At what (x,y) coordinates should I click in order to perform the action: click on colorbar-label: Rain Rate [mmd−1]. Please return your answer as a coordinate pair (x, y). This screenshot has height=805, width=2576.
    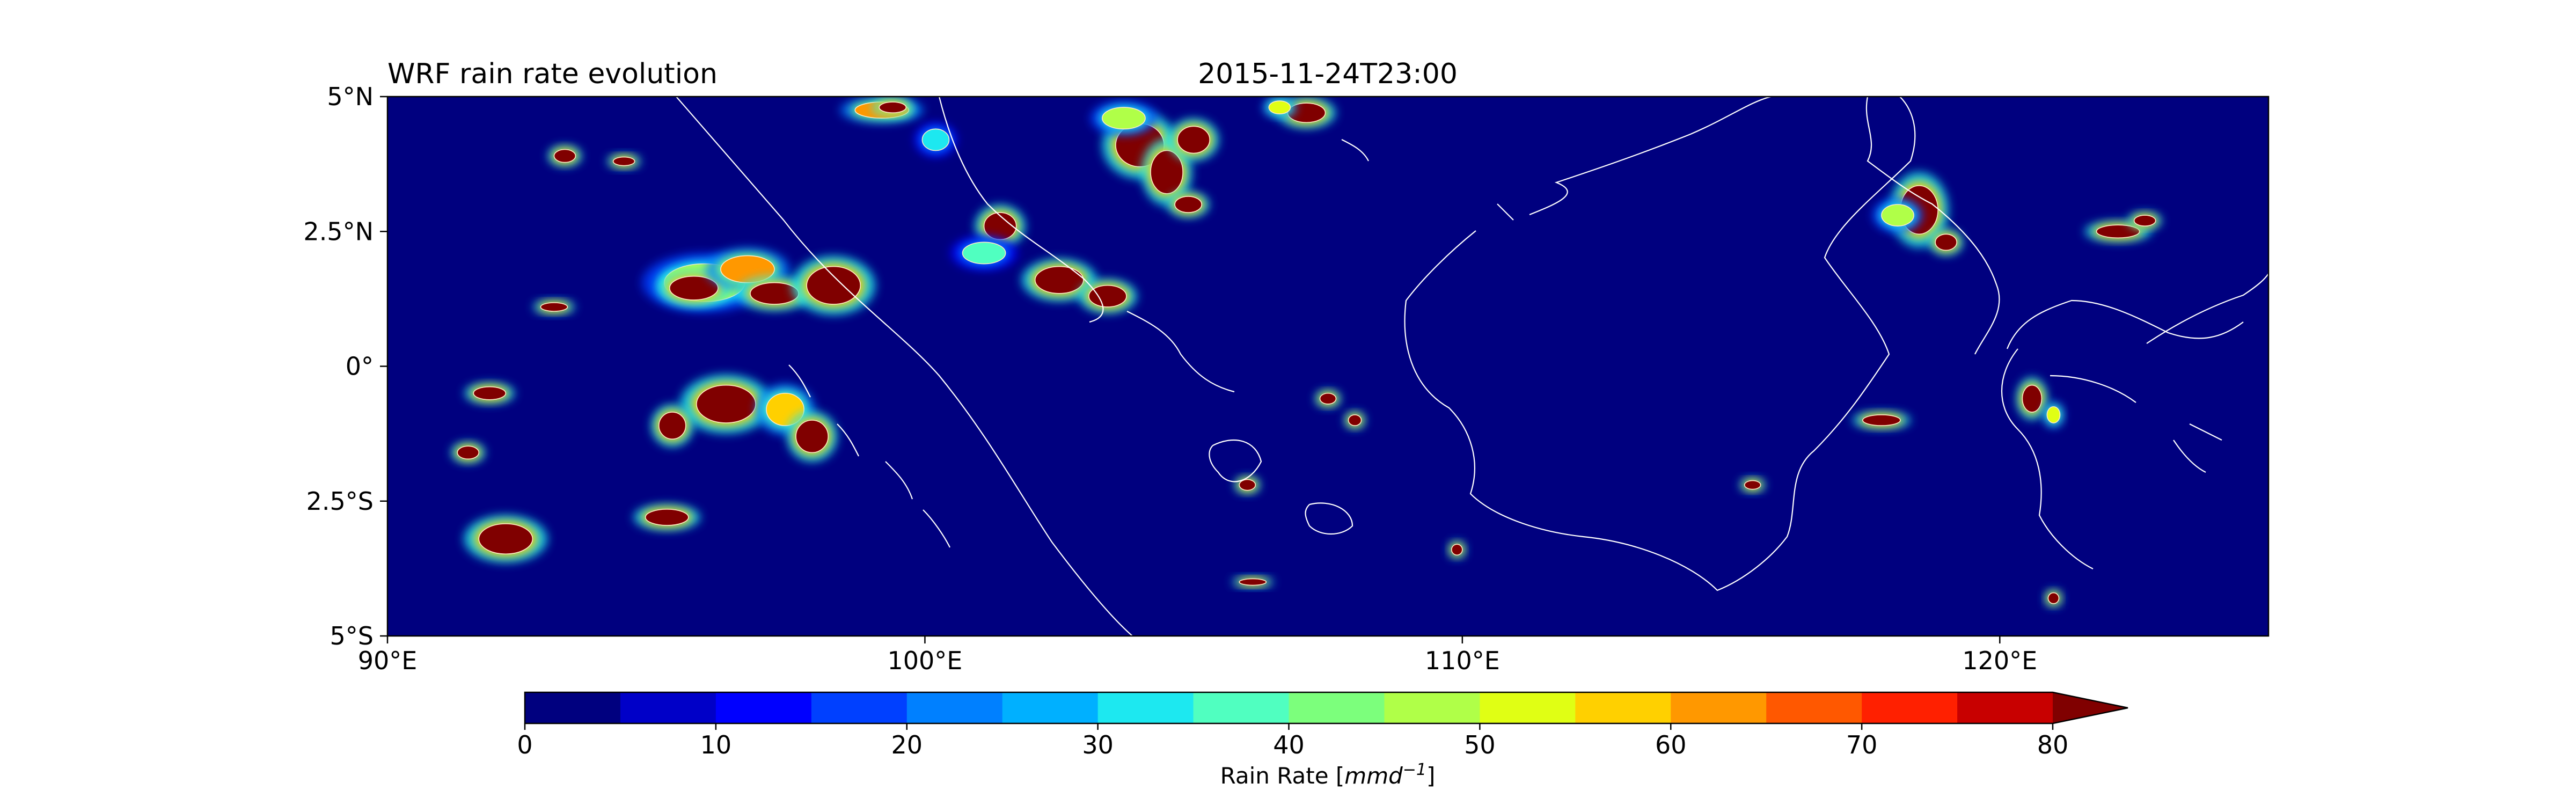
    Looking at the image, I should click on (1328, 774).